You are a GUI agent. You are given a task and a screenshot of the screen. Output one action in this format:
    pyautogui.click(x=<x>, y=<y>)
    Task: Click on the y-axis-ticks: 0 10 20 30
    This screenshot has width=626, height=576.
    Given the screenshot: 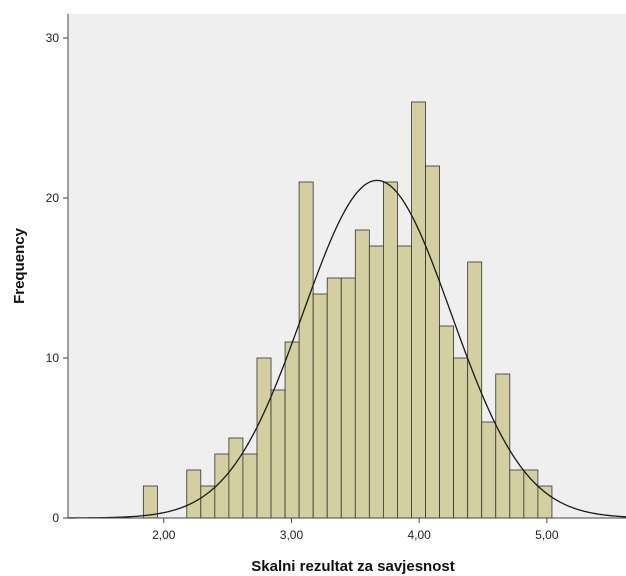 What is the action you would take?
    pyautogui.click(x=57, y=278)
    